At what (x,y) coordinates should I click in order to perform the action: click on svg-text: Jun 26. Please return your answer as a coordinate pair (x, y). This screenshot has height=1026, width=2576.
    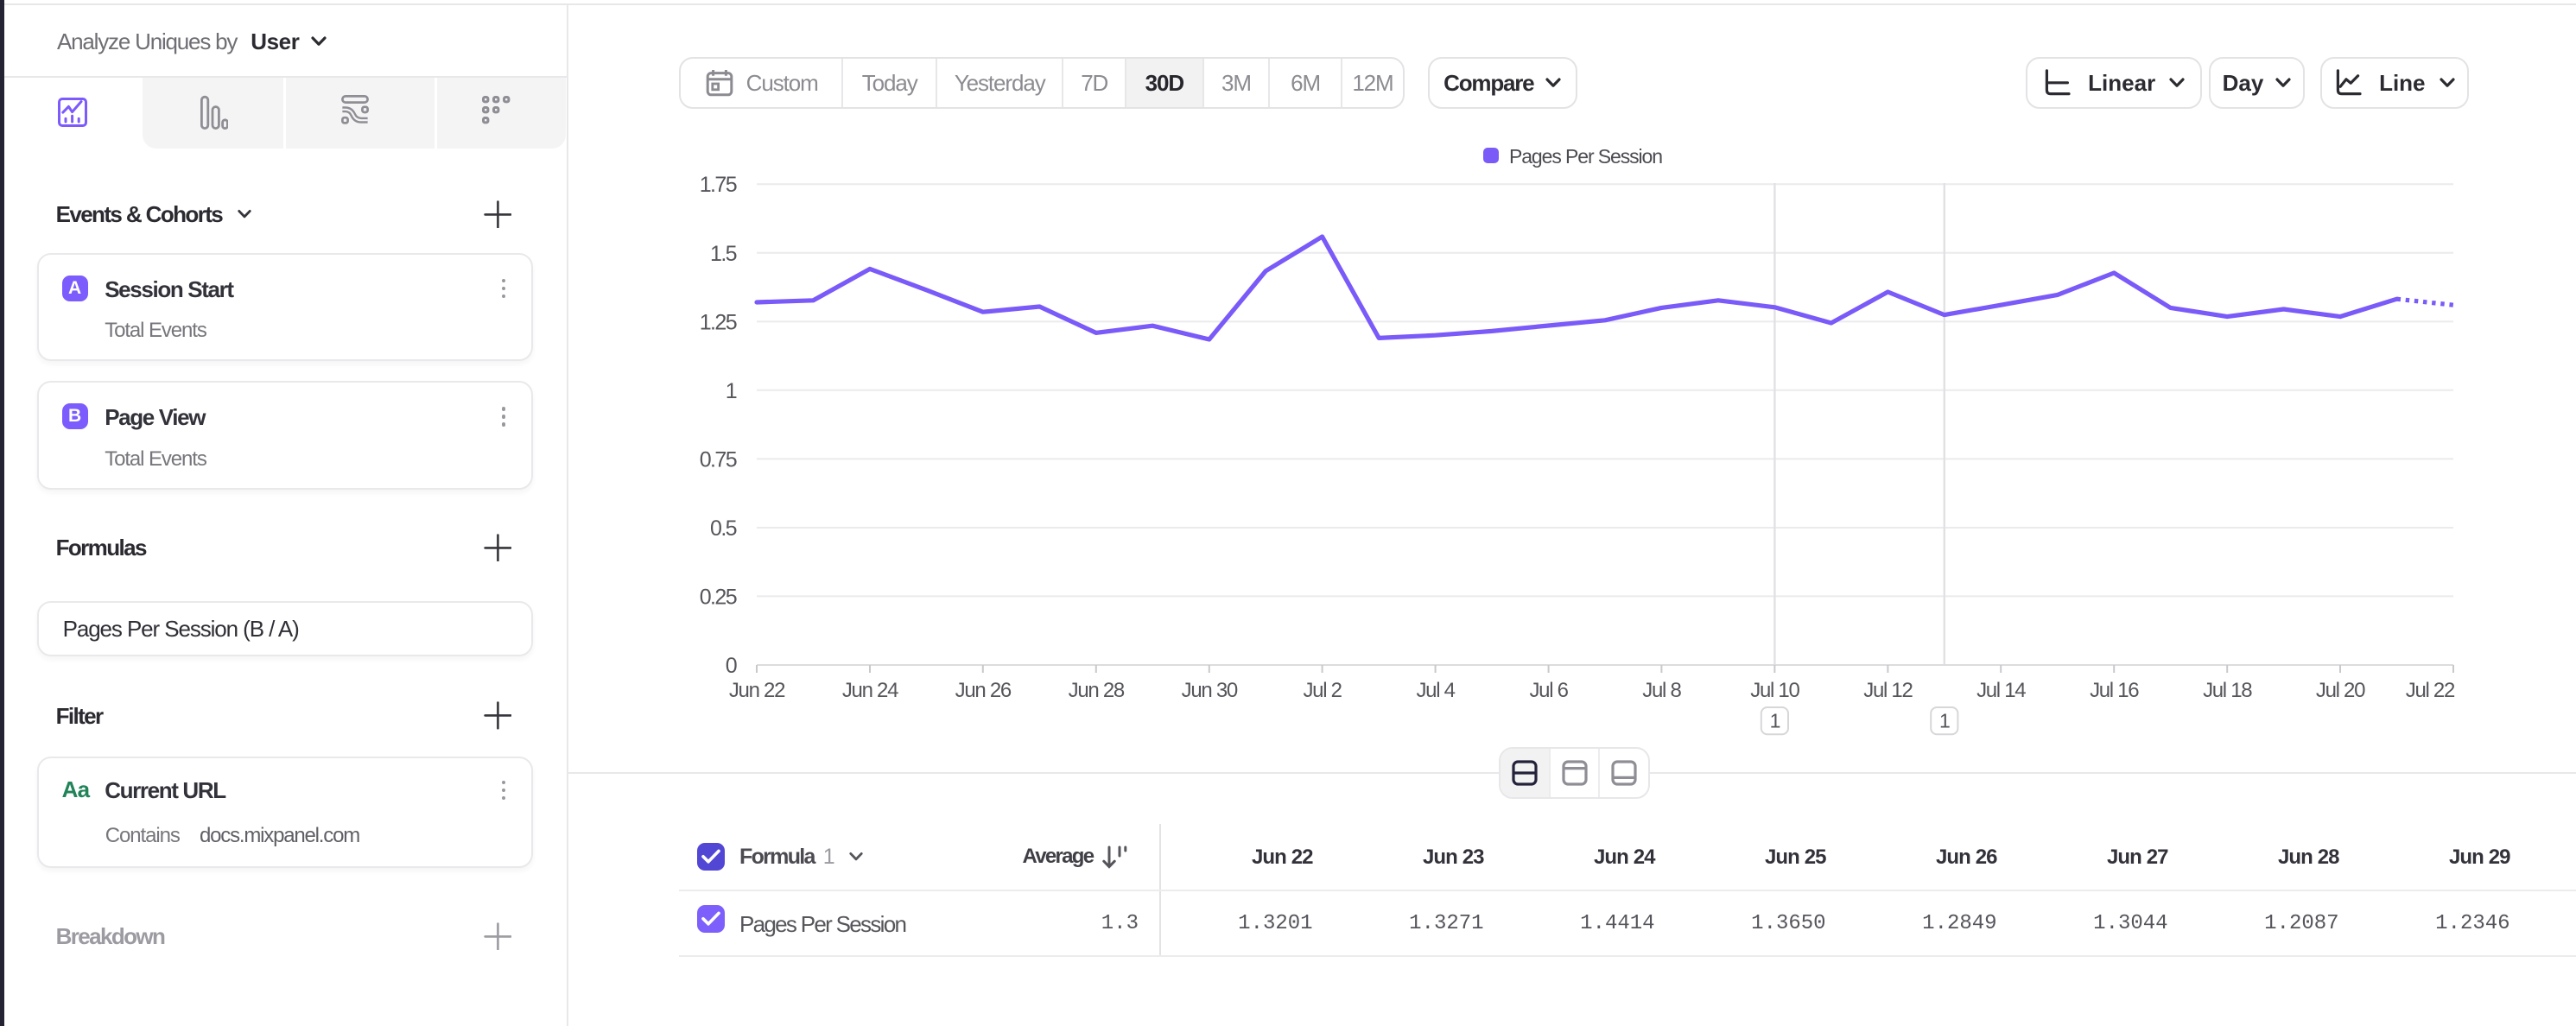
    Looking at the image, I should click on (983, 691).